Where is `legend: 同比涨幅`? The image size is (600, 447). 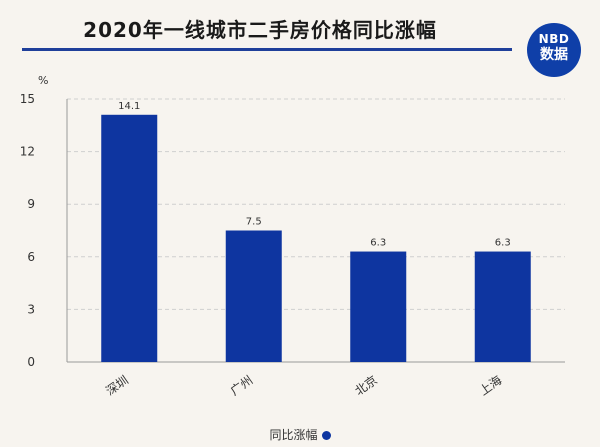
legend: 同比涨幅 is located at coordinates (300, 434).